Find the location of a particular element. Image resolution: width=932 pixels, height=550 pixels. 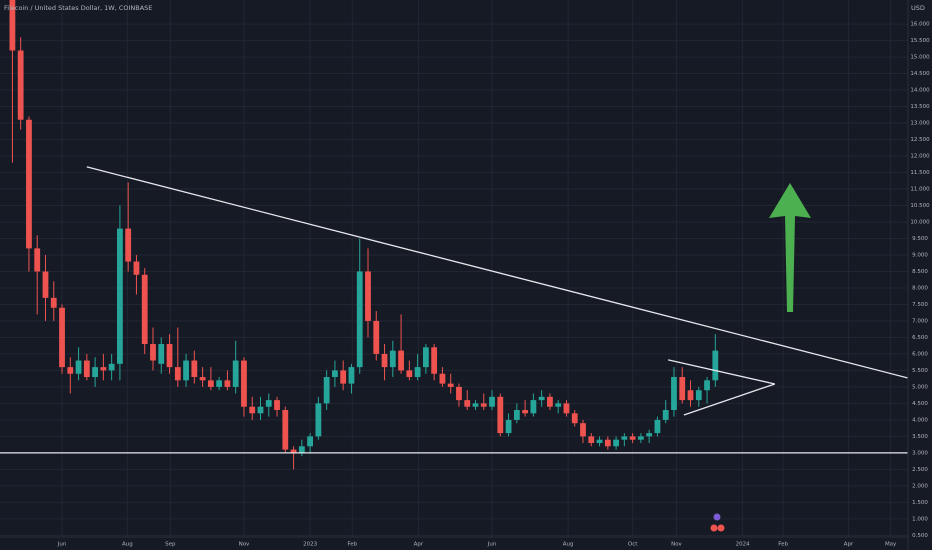

y-tick-label: 3.500 is located at coordinates (920, 437).